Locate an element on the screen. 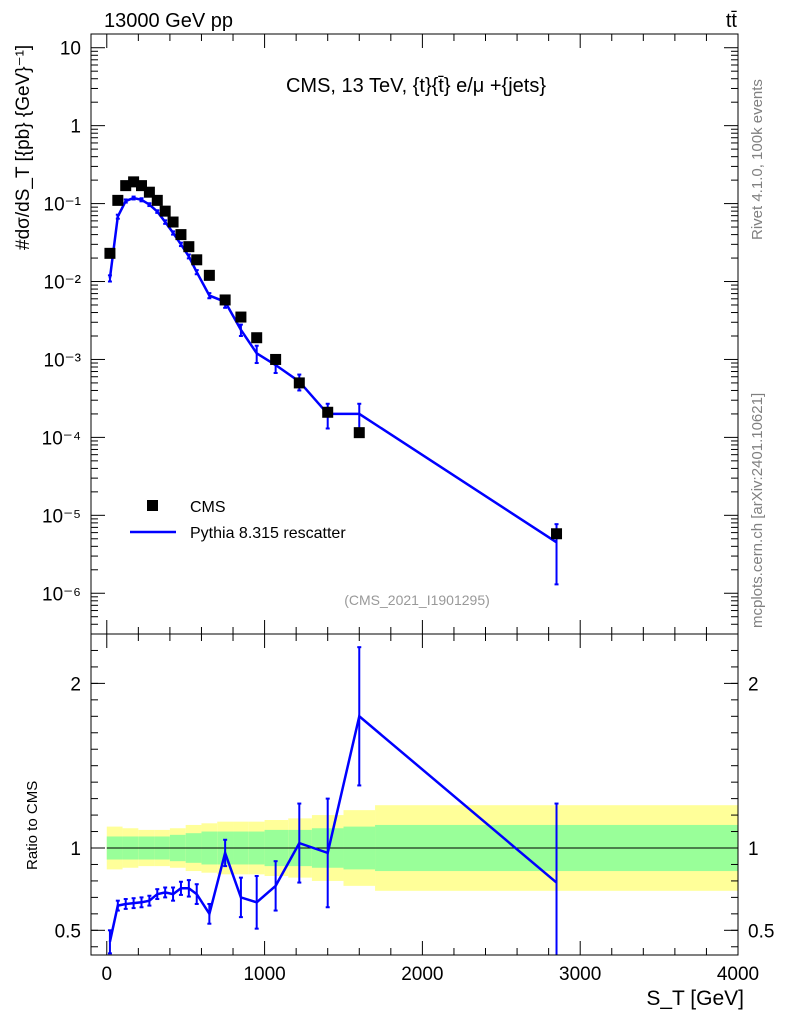  main-chart-title: CMS, 13 TeV, {t}{t̄} e/μ +{jets} is located at coordinates (416, 86).